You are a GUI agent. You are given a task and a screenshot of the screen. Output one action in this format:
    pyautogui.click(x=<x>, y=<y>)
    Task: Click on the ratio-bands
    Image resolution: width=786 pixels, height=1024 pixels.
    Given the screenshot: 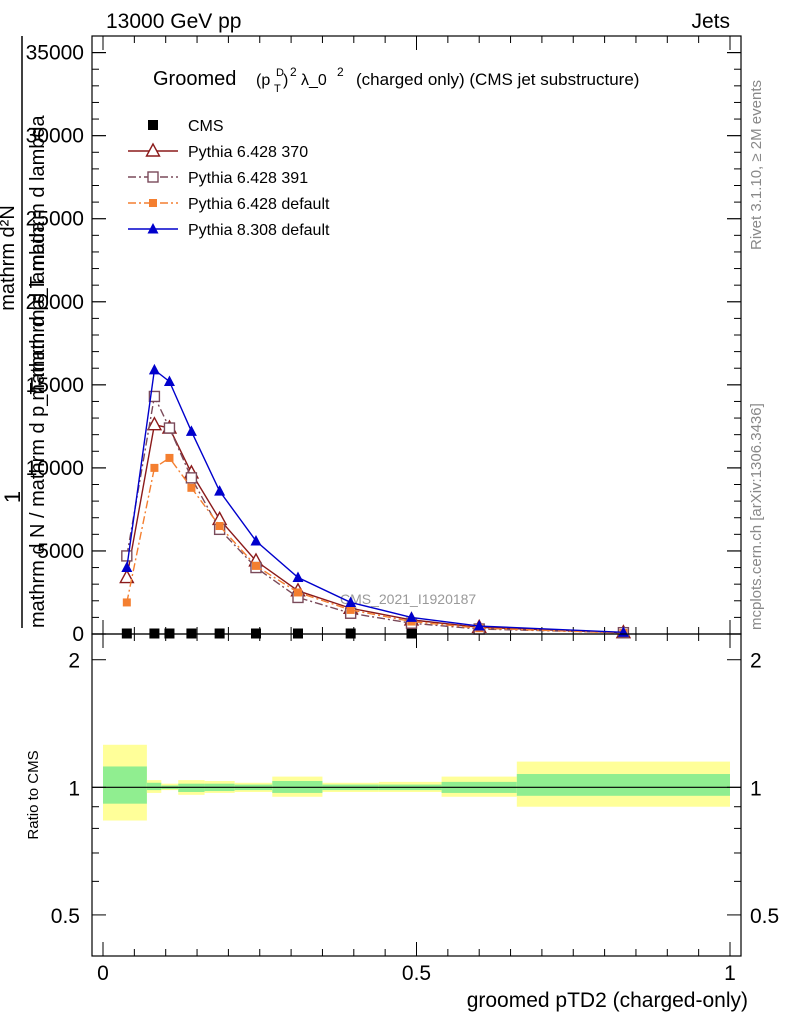 What is the action you would take?
    pyautogui.click(x=416, y=782)
    